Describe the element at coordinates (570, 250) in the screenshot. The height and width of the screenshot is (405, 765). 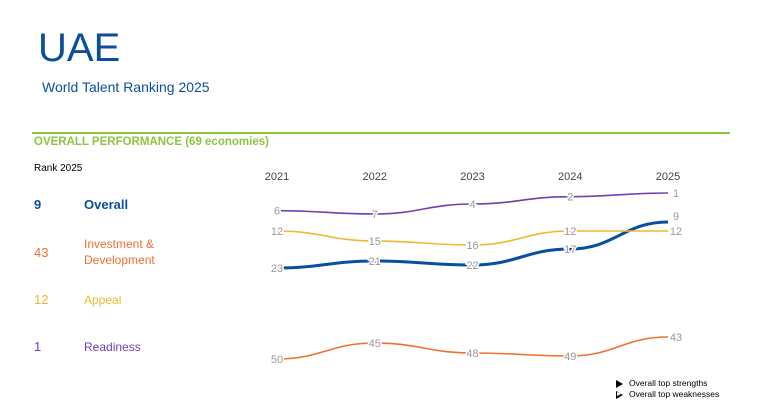
I see `data-label: 17` at that location.